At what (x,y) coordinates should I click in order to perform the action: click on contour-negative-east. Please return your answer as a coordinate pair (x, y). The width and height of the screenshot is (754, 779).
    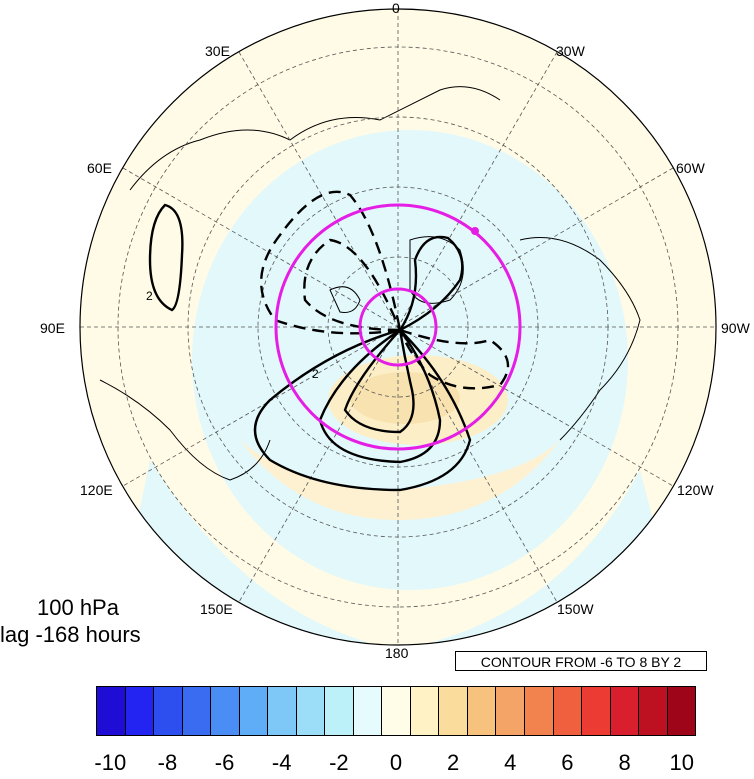
    Looking at the image, I should click on (454, 359).